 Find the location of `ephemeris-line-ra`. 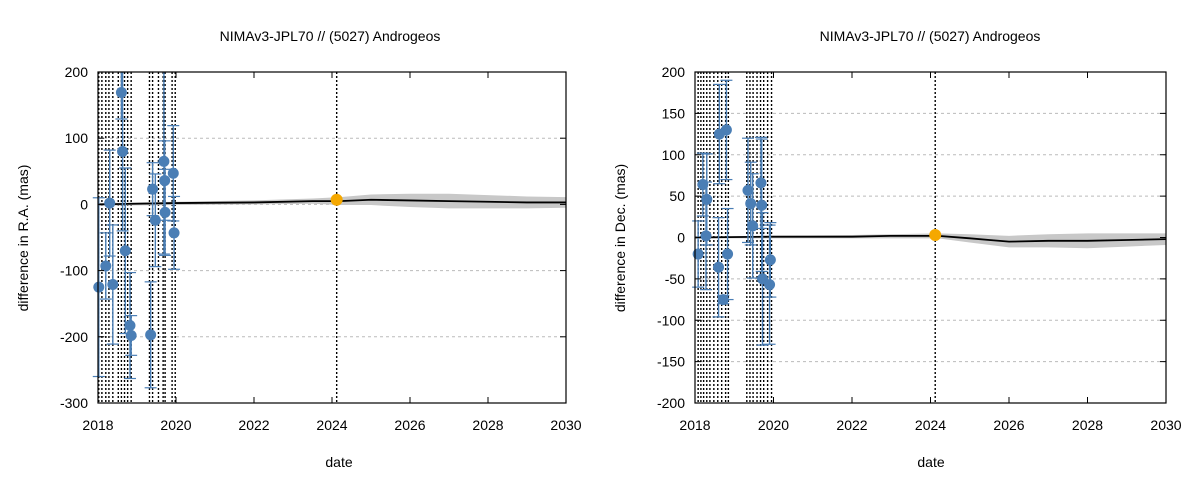

ephemeris-line-ra is located at coordinates (331, 202).